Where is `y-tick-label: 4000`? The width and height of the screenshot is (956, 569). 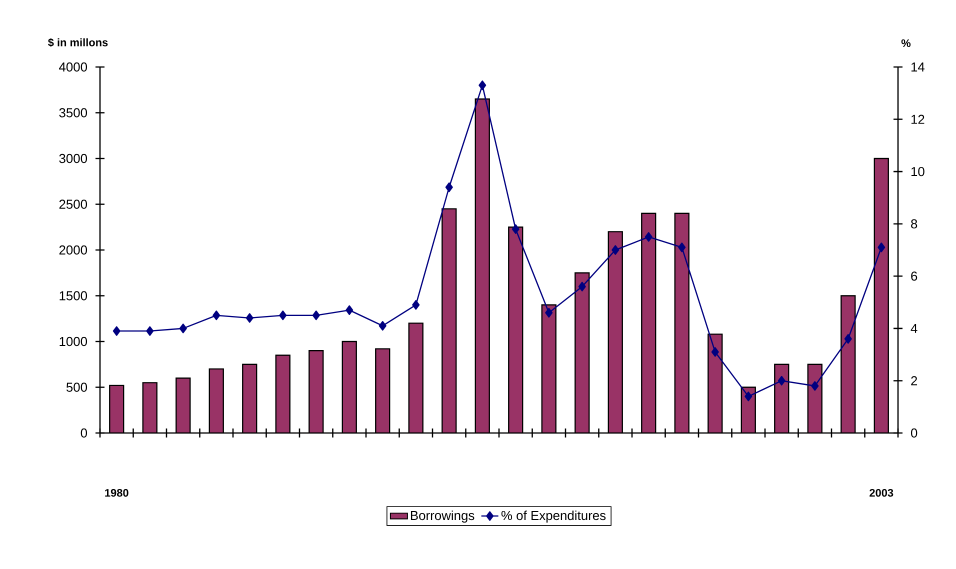
y-tick-label: 4000 is located at coordinates (73, 67).